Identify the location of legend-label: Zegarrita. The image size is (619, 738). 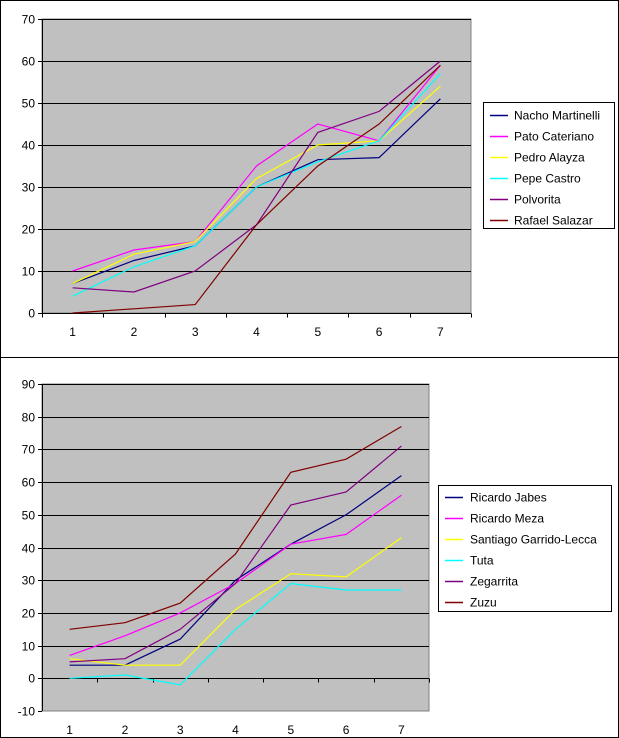
(494, 582).